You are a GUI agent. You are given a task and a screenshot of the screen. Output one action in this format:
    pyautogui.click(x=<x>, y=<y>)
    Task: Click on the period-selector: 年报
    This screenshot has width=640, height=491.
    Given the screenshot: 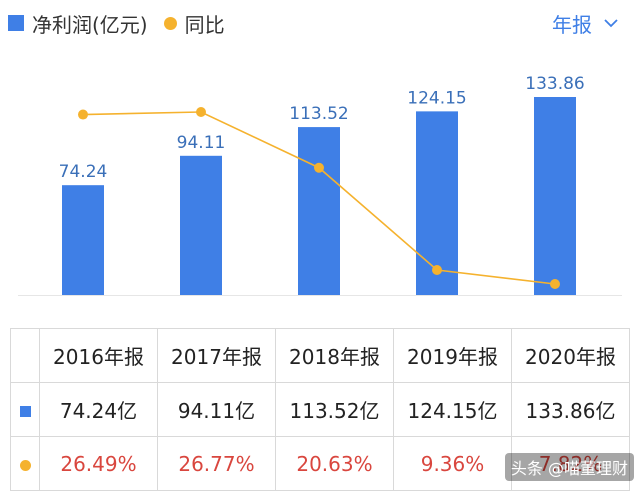 What is the action you would take?
    pyautogui.click(x=585, y=23)
    